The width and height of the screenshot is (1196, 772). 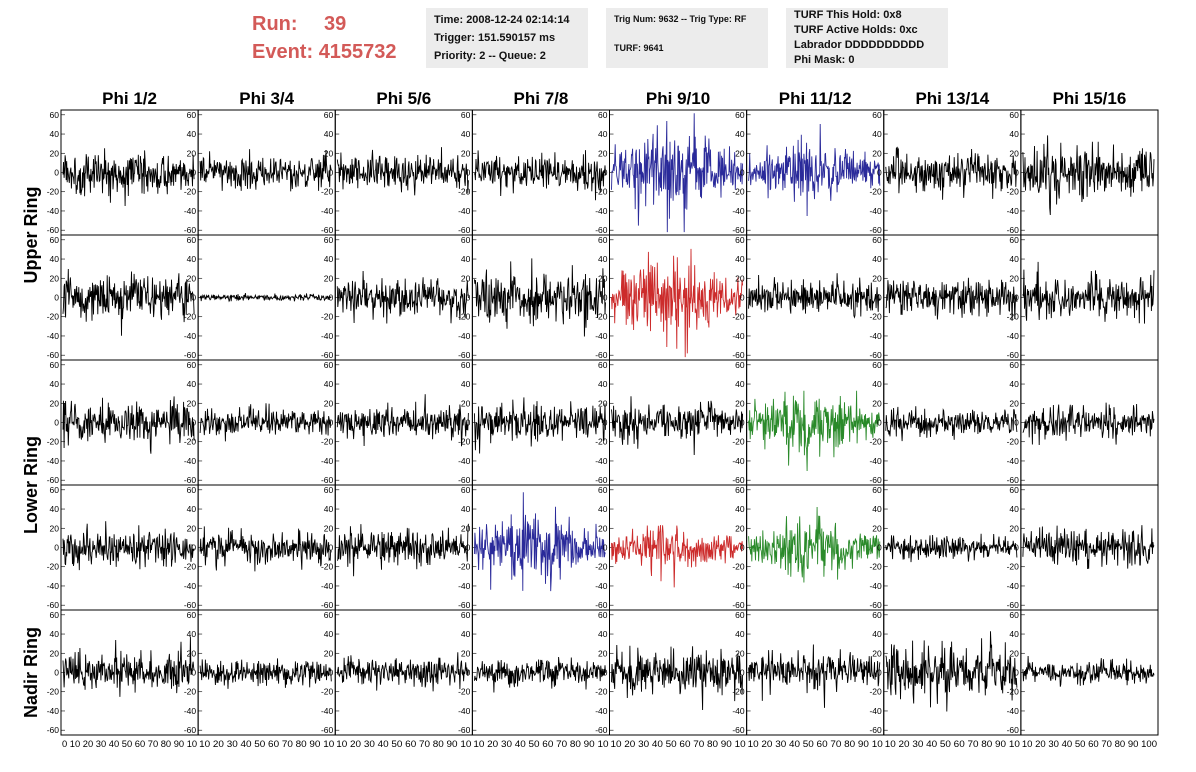 What do you see at coordinates (31, 235) in the screenshot?
I see `row-label: Upper Ring` at bounding box center [31, 235].